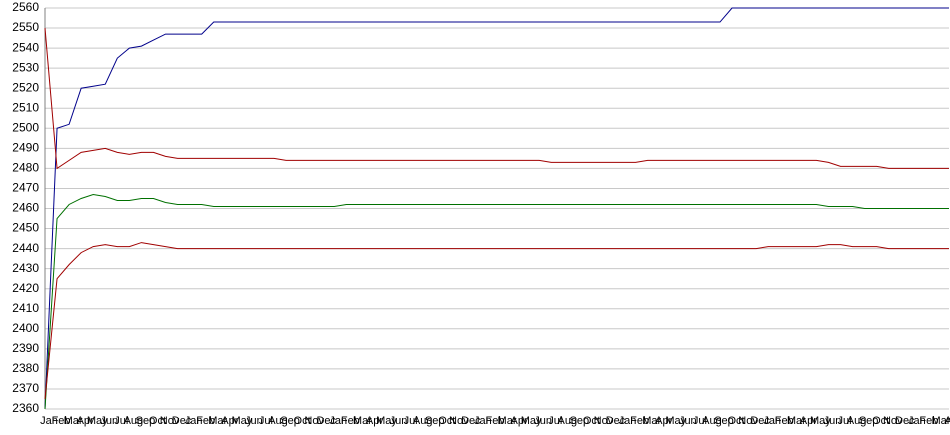 The height and width of the screenshot is (435, 950). What do you see at coordinates (25, 7) in the screenshot?
I see `y-tick-label: 2560` at bounding box center [25, 7].